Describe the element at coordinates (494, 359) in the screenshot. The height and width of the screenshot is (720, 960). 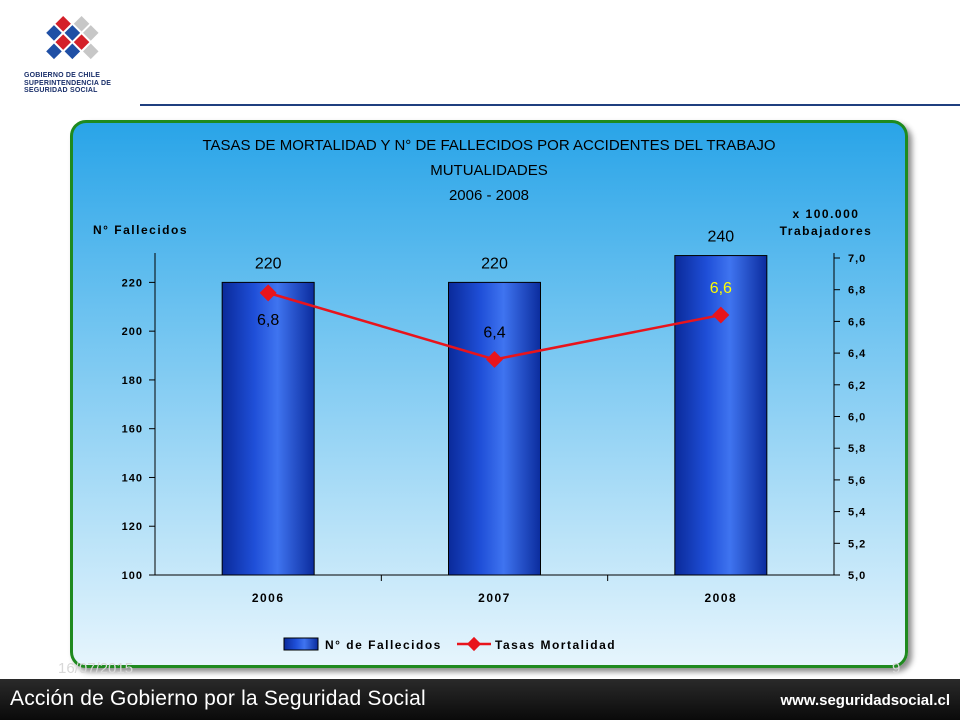
I see `mortality-point-2007` at that location.